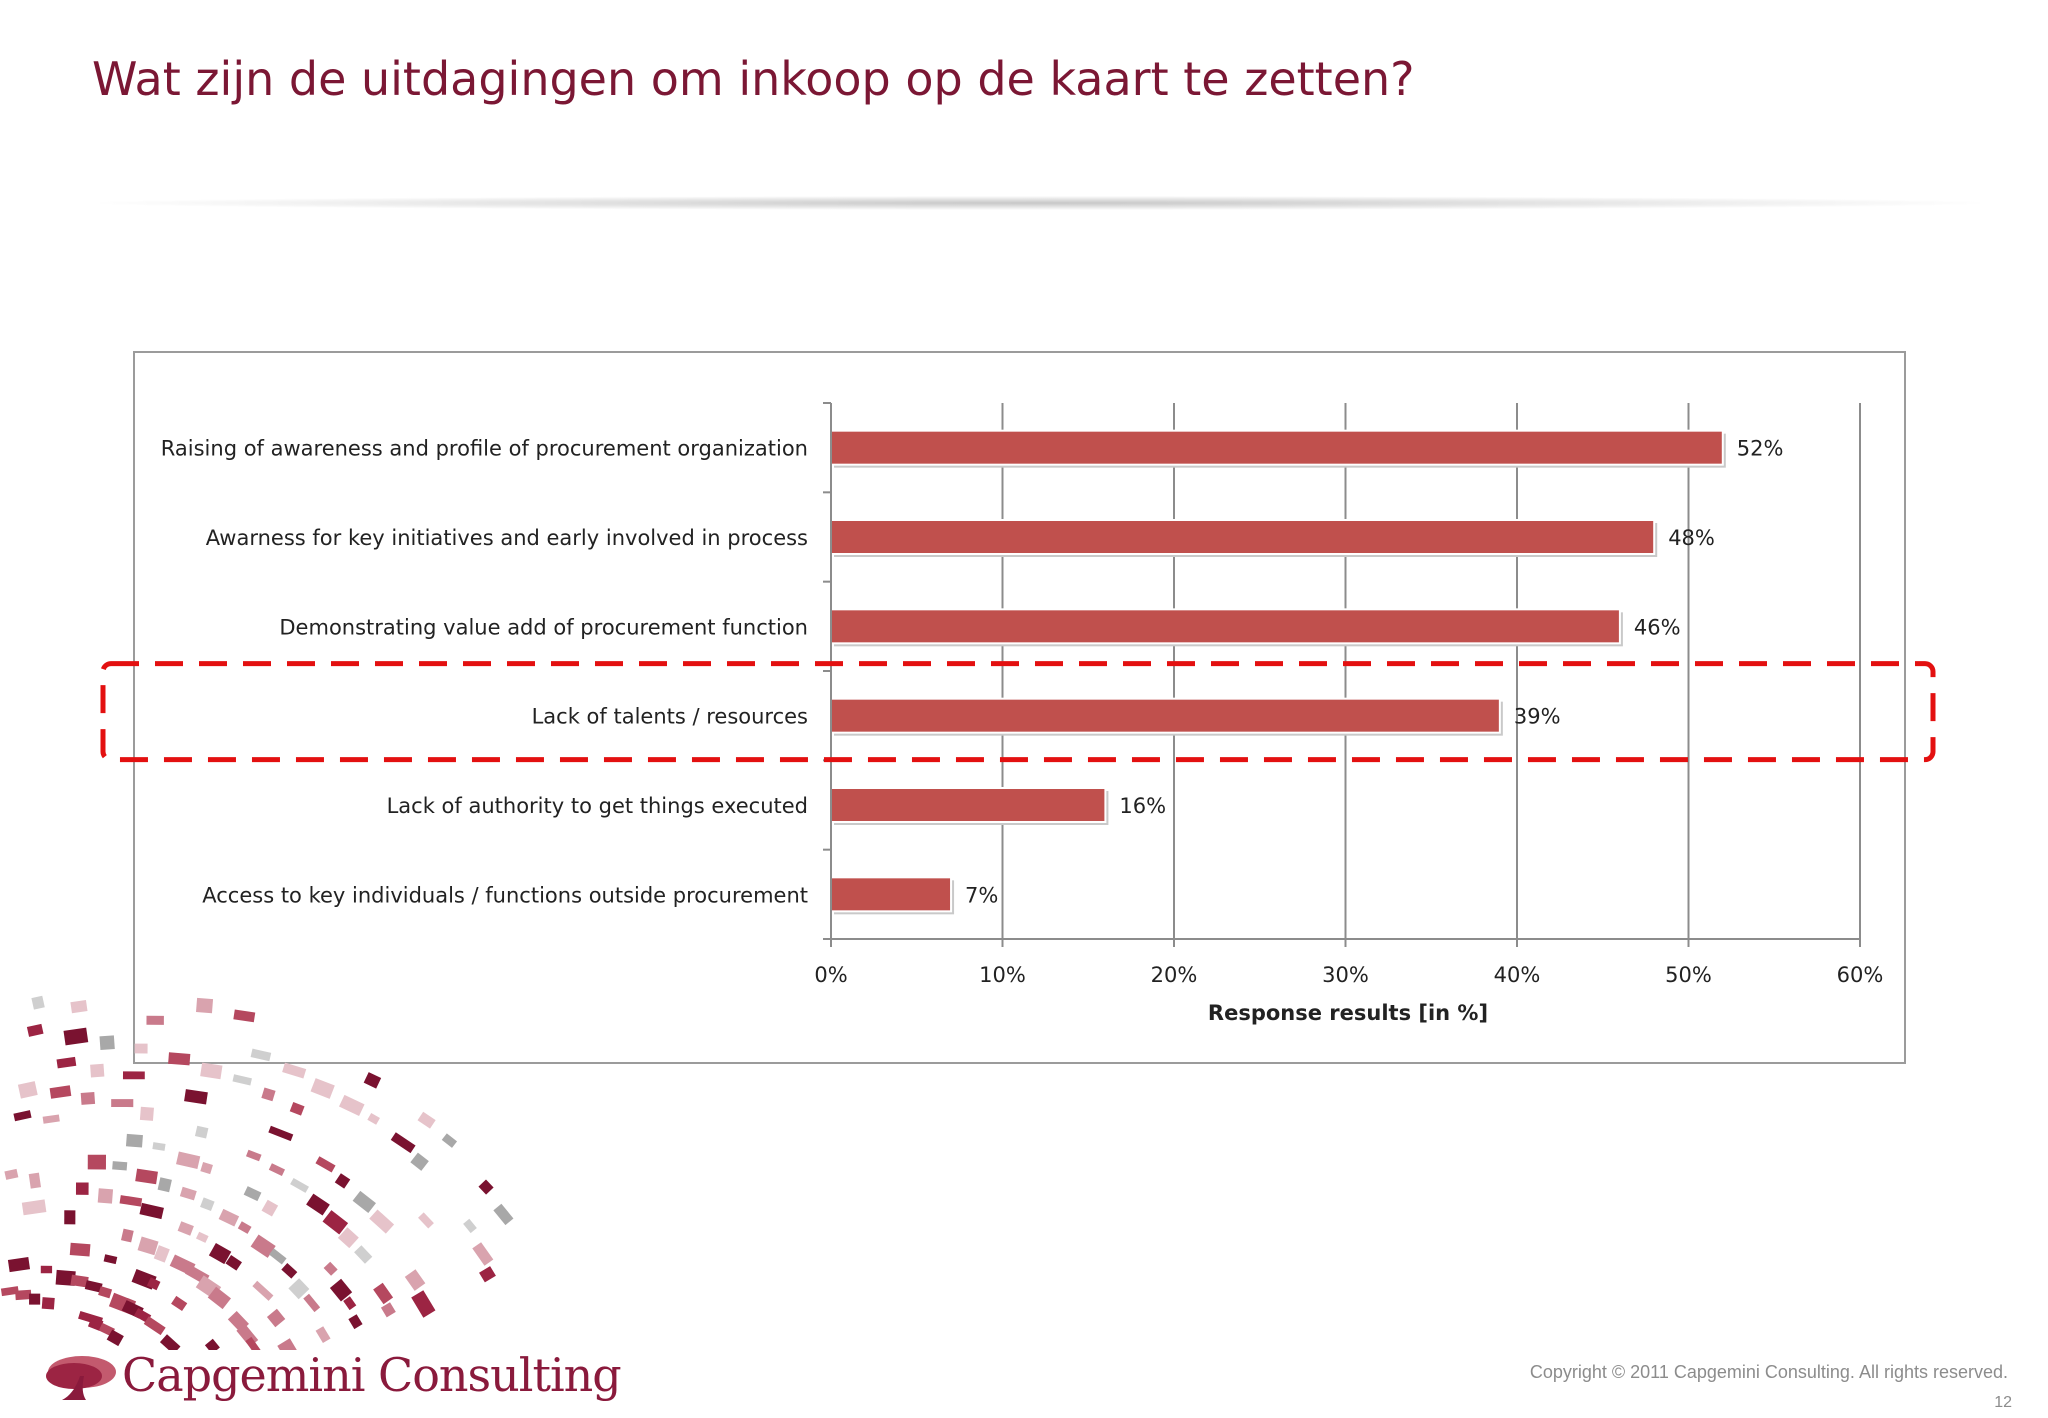 Image resolution: width=2048 pixels, height=1418 pixels. Describe the element at coordinates (2003, 1402) in the screenshot. I see `page-number: 12` at that location.